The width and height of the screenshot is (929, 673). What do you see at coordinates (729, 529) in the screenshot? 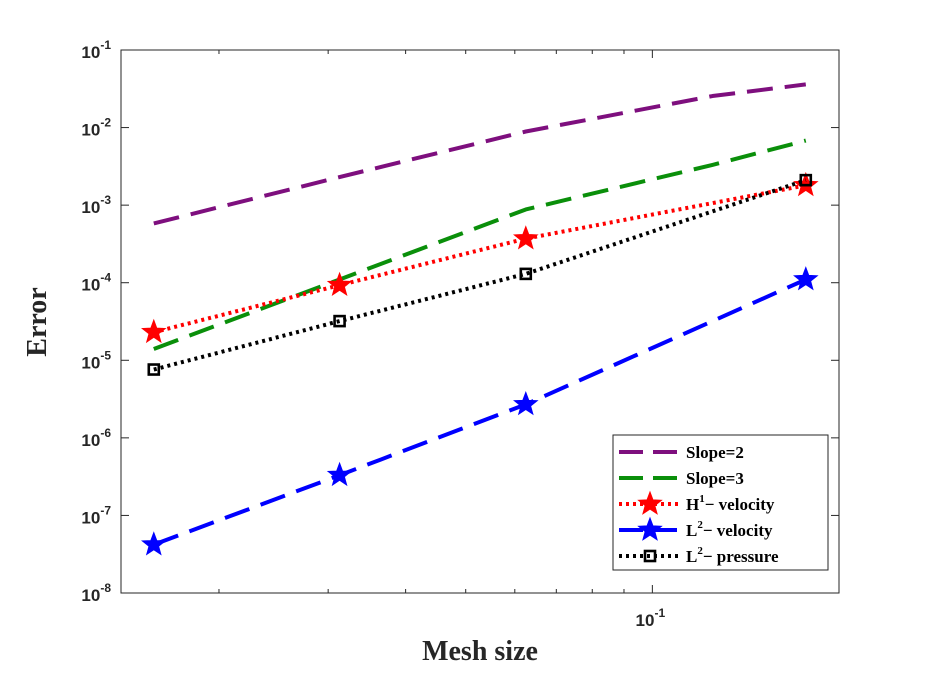
I see `legend-label: L2− velocity` at bounding box center [729, 529].